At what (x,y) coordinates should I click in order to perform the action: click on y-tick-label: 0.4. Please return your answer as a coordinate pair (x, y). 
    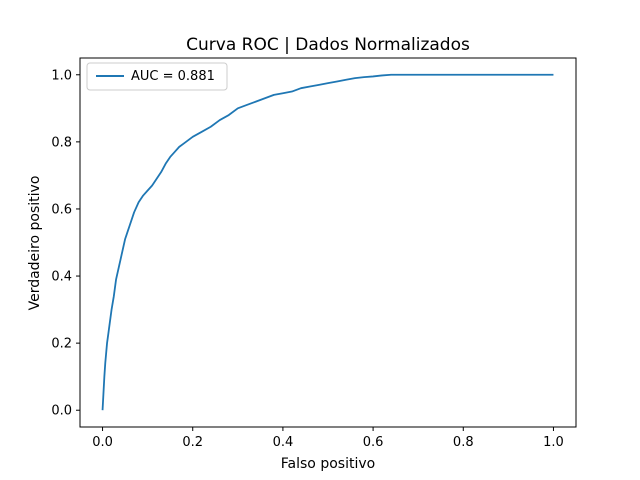
    Looking at the image, I should click on (61, 277).